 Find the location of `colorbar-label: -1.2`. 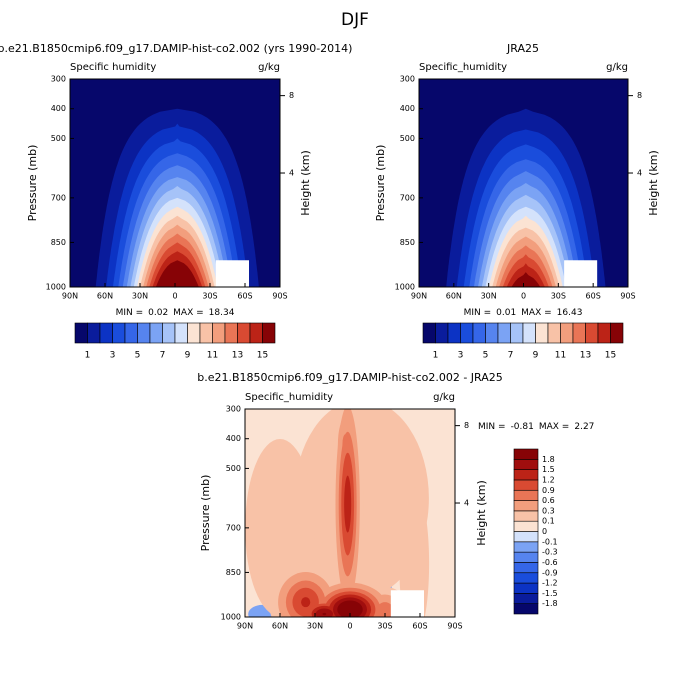

colorbar-label: -1.2 is located at coordinates (550, 583).